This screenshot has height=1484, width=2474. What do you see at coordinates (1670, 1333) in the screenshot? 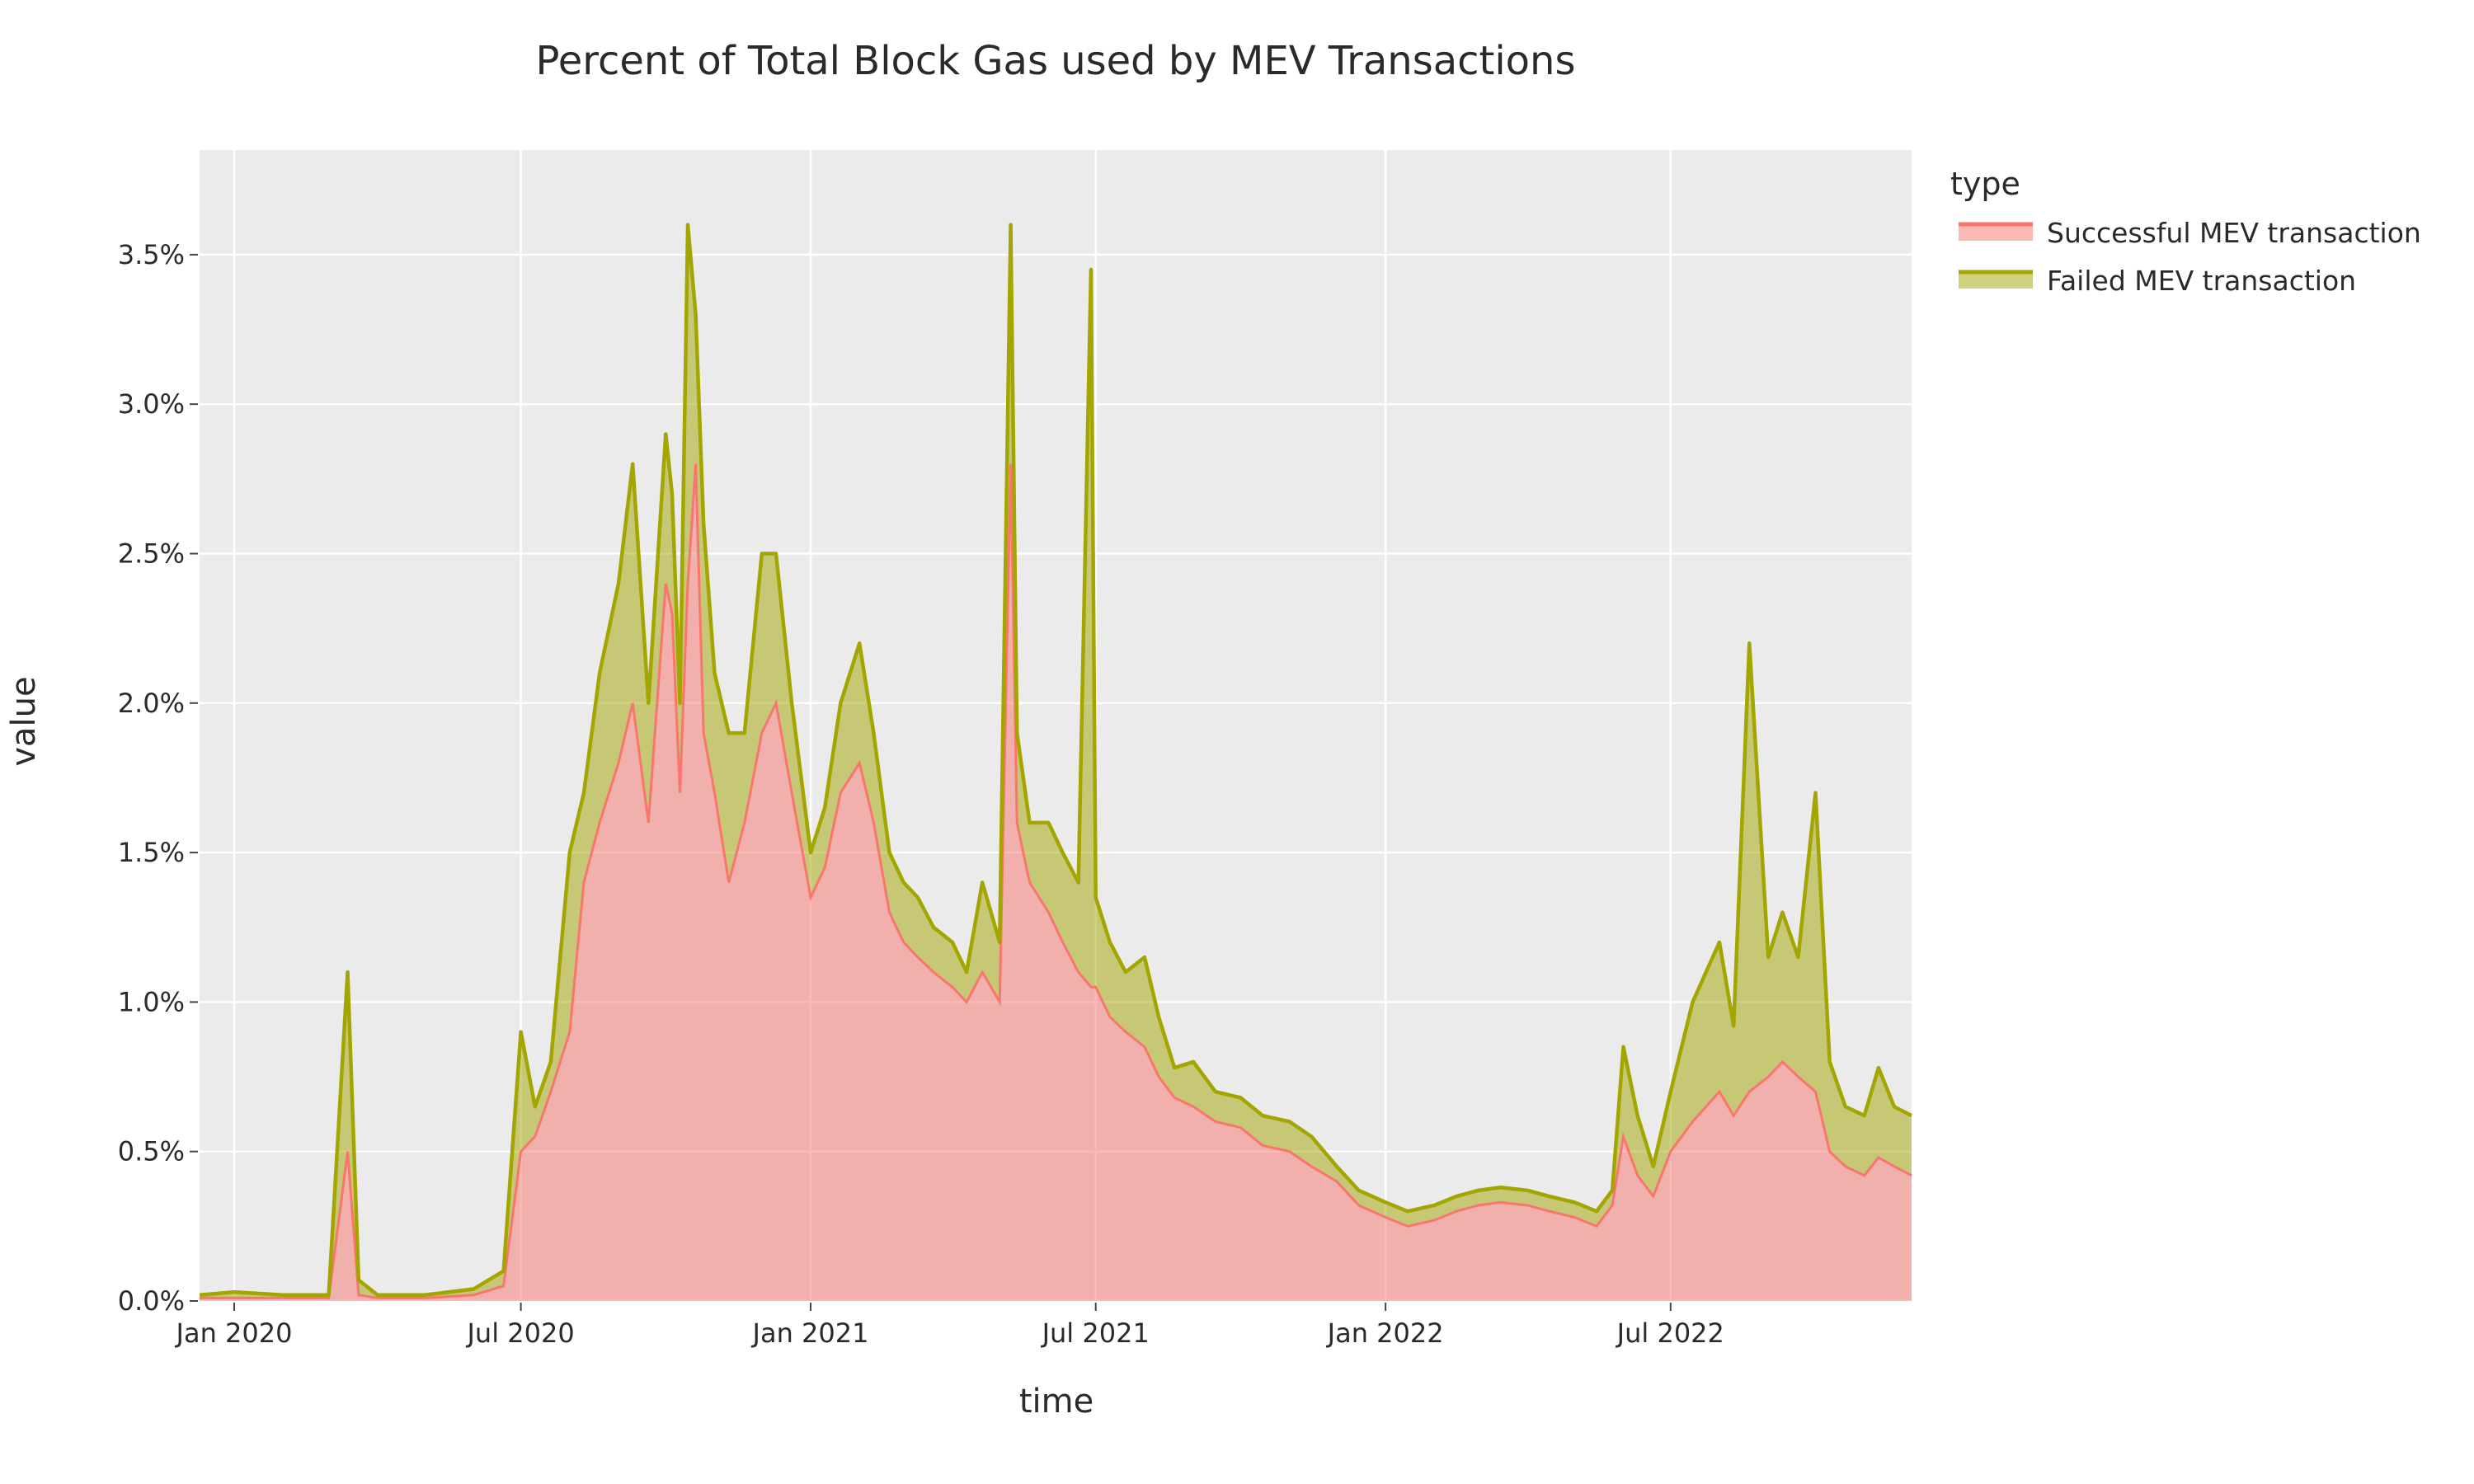
I see `x-tick-label: Jul 2022` at bounding box center [1670, 1333].